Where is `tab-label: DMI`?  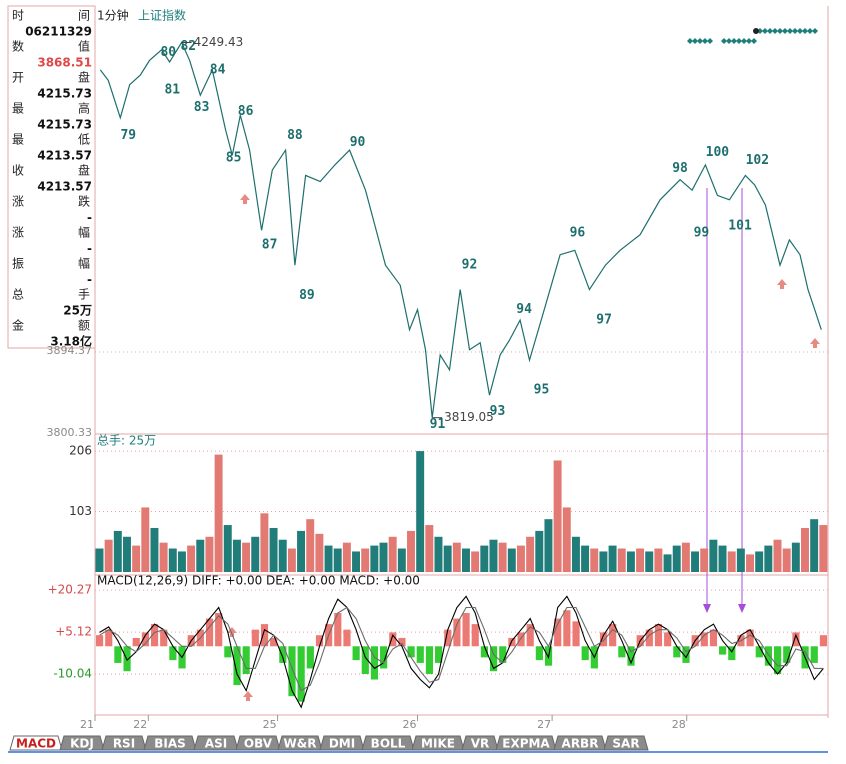
tab-label: DMI is located at coordinates (342, 744).